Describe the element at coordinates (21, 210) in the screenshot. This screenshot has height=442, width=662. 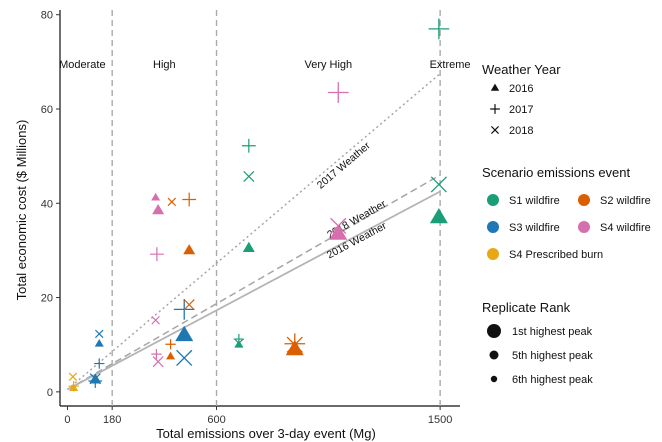
I see `y-axis-title: Total economic cost ($ Millions)` at that location.